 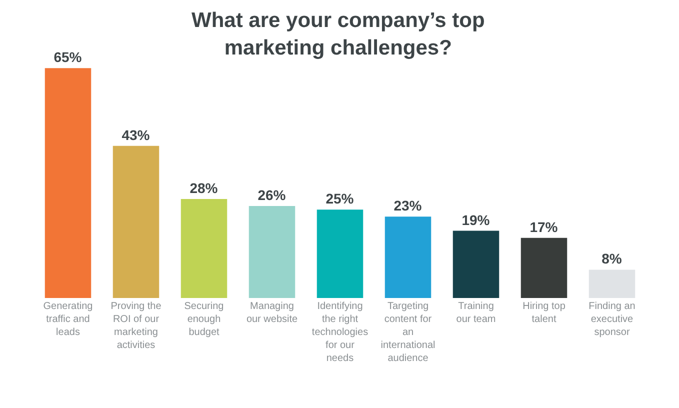 What do you see at coordinates (272, 313) in the screenshot?
I see `x-tick-label: Managing our website` at bounding box center [272, 313].